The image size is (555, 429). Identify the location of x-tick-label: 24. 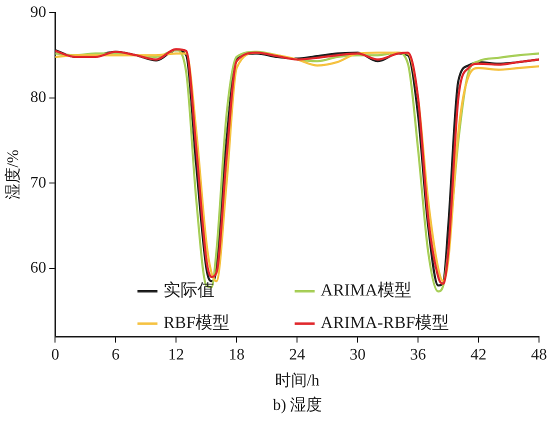
(297, 355).